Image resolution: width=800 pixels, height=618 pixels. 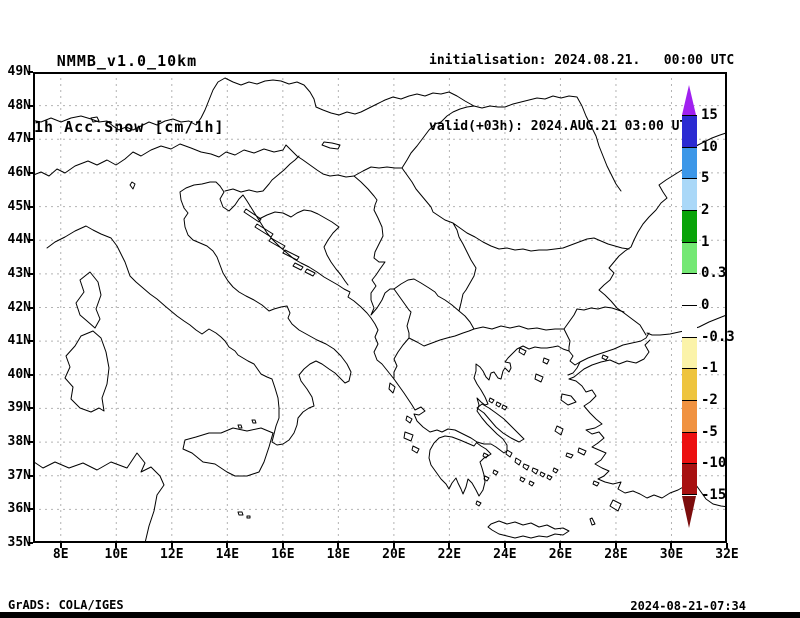 I want to click on lat-label: 44N, so click(x=19, y=240).